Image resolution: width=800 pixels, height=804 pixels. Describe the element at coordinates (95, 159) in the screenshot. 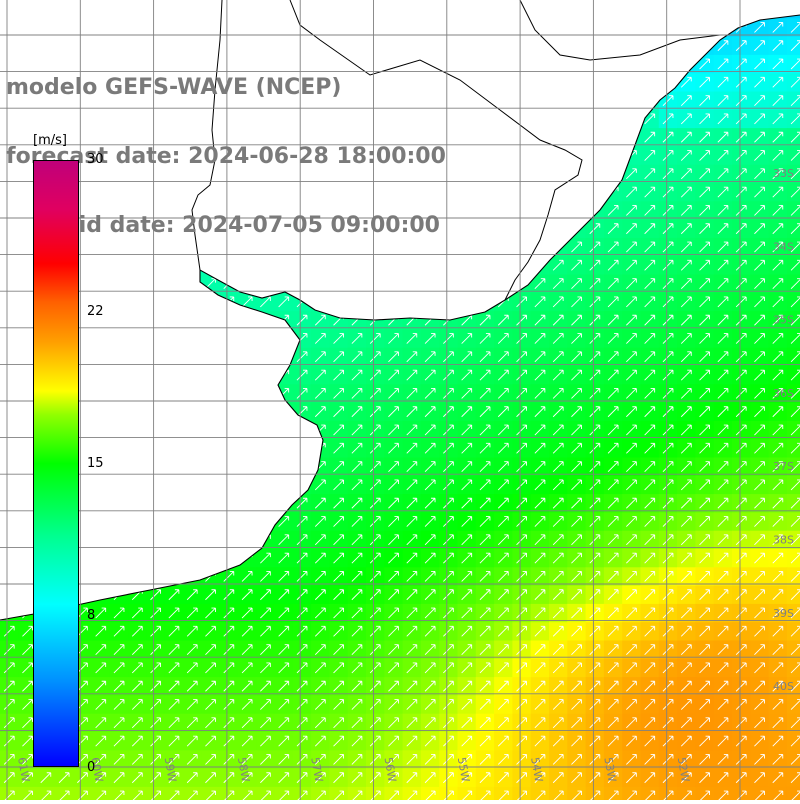

I see `colorbar-tick-30: 30` at that location.